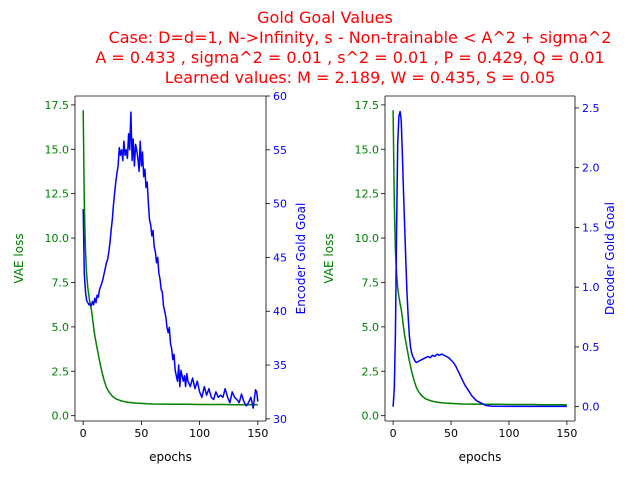 This screenshot has height=480, width=640. What do you see at coordinates (280, 204) in the screenshot?
I see `right-y-tick-label: 50` at bounding box center [280, 204].